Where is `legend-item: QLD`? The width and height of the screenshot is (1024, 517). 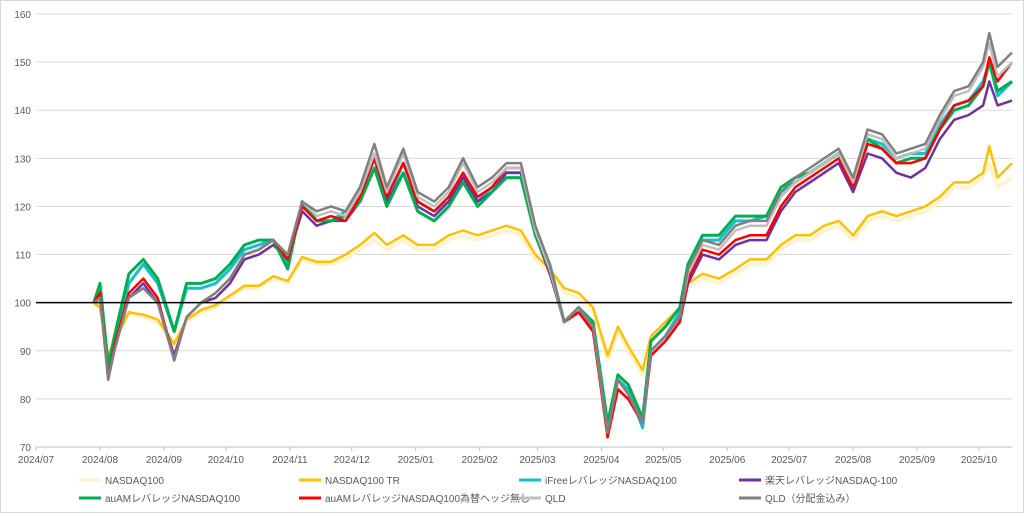
legend-item: QLD is located at coordinates (542, 499).